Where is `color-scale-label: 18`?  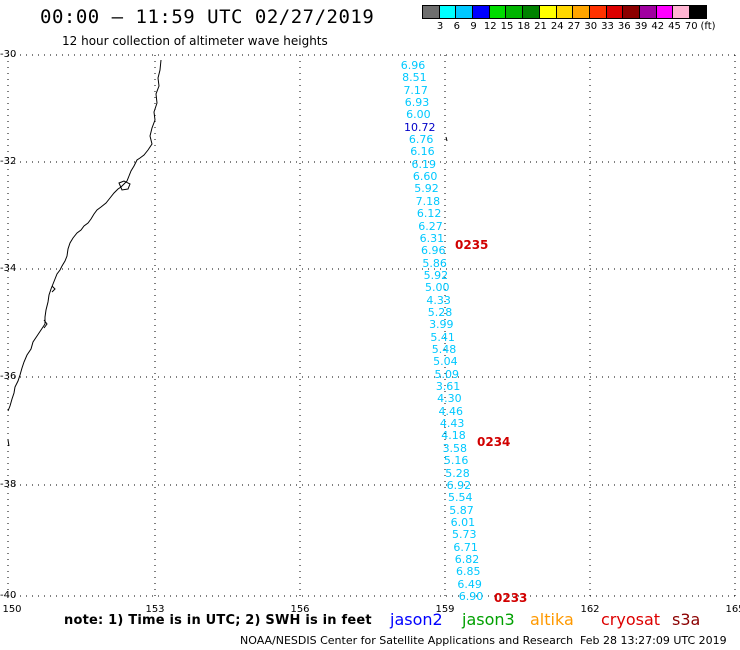
color-scale-label: 18 is located at coordinates (524, 26).